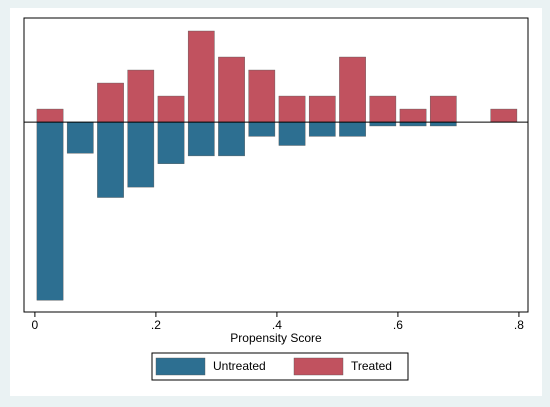 The height and width of the screenshot is (407, 550). Describe the element at coordinates (371, 366) in the screenshot. I see `legend-label: Treated` at that location.